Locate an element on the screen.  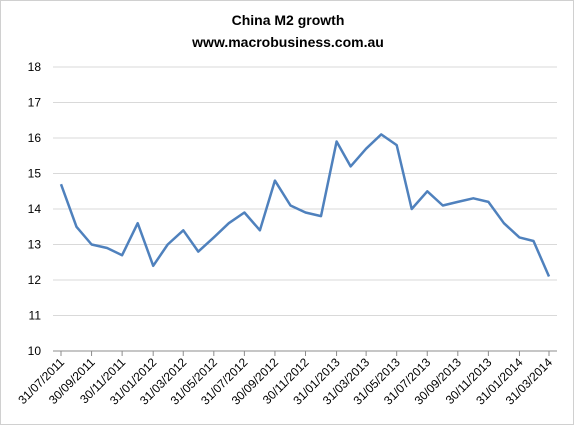
y-tick-label: 12 is located at coordinates (35, 280).